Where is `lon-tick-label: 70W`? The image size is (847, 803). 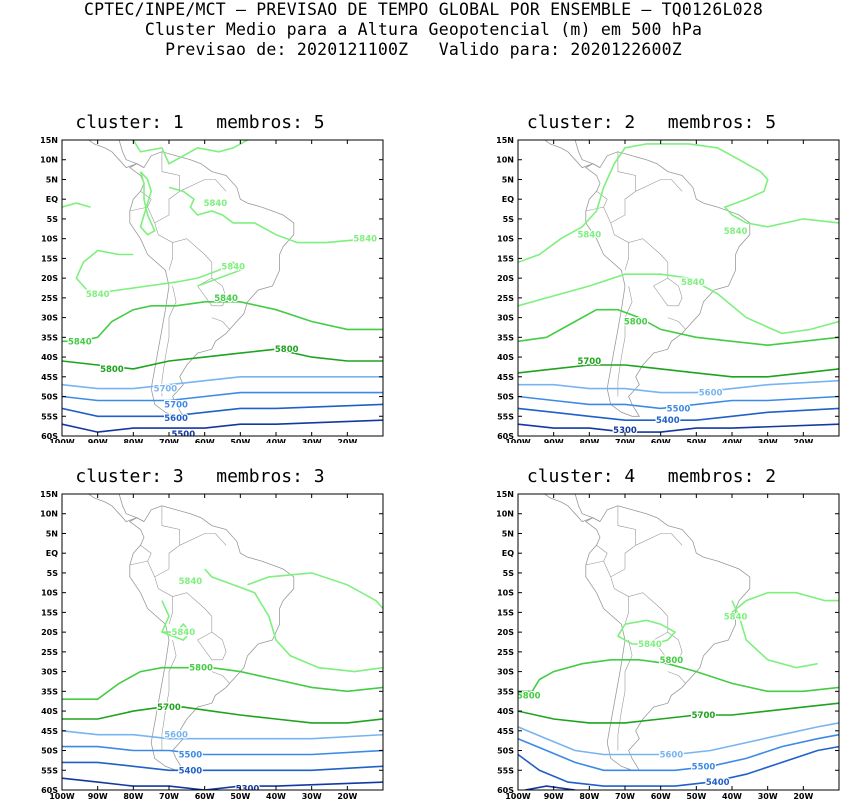
lon-tick-label: 70W is located at coordinates (625, 796).